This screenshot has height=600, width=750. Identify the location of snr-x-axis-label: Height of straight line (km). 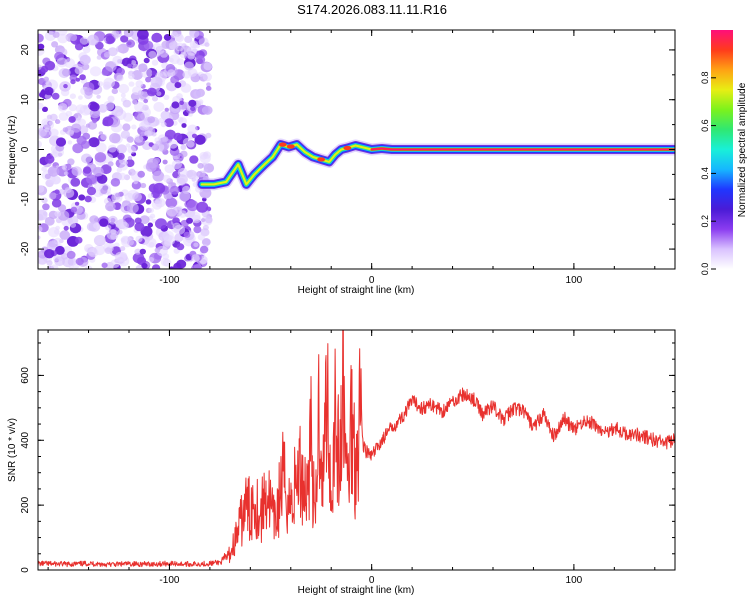
(356, 590).